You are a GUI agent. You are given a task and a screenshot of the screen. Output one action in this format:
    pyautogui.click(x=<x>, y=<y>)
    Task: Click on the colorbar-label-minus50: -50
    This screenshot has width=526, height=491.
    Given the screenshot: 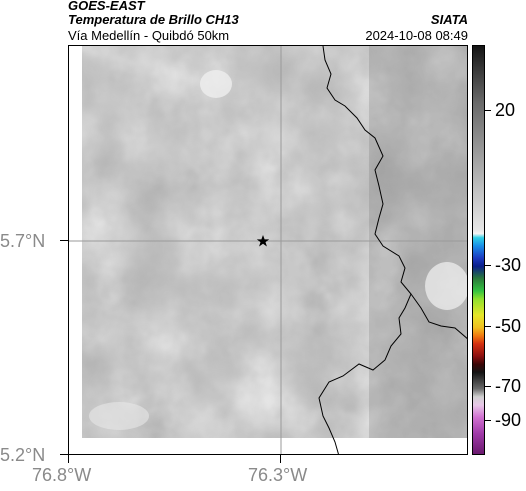 What is the action you would take?
    pyautogui.click(x=508, y=326)
    